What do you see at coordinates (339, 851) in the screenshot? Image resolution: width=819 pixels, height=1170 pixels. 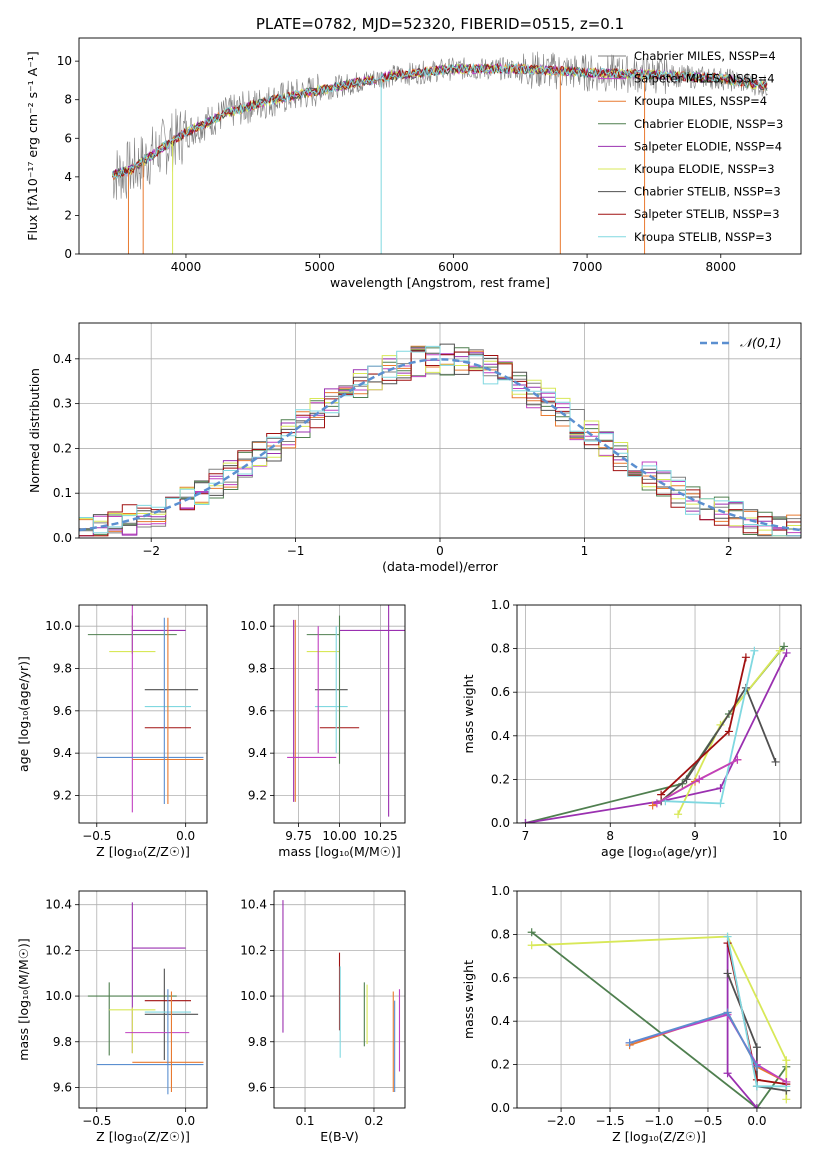 I see `x-axis-label: mass [log₁₀(M/M☉)]` at bounding box center [339, 851].